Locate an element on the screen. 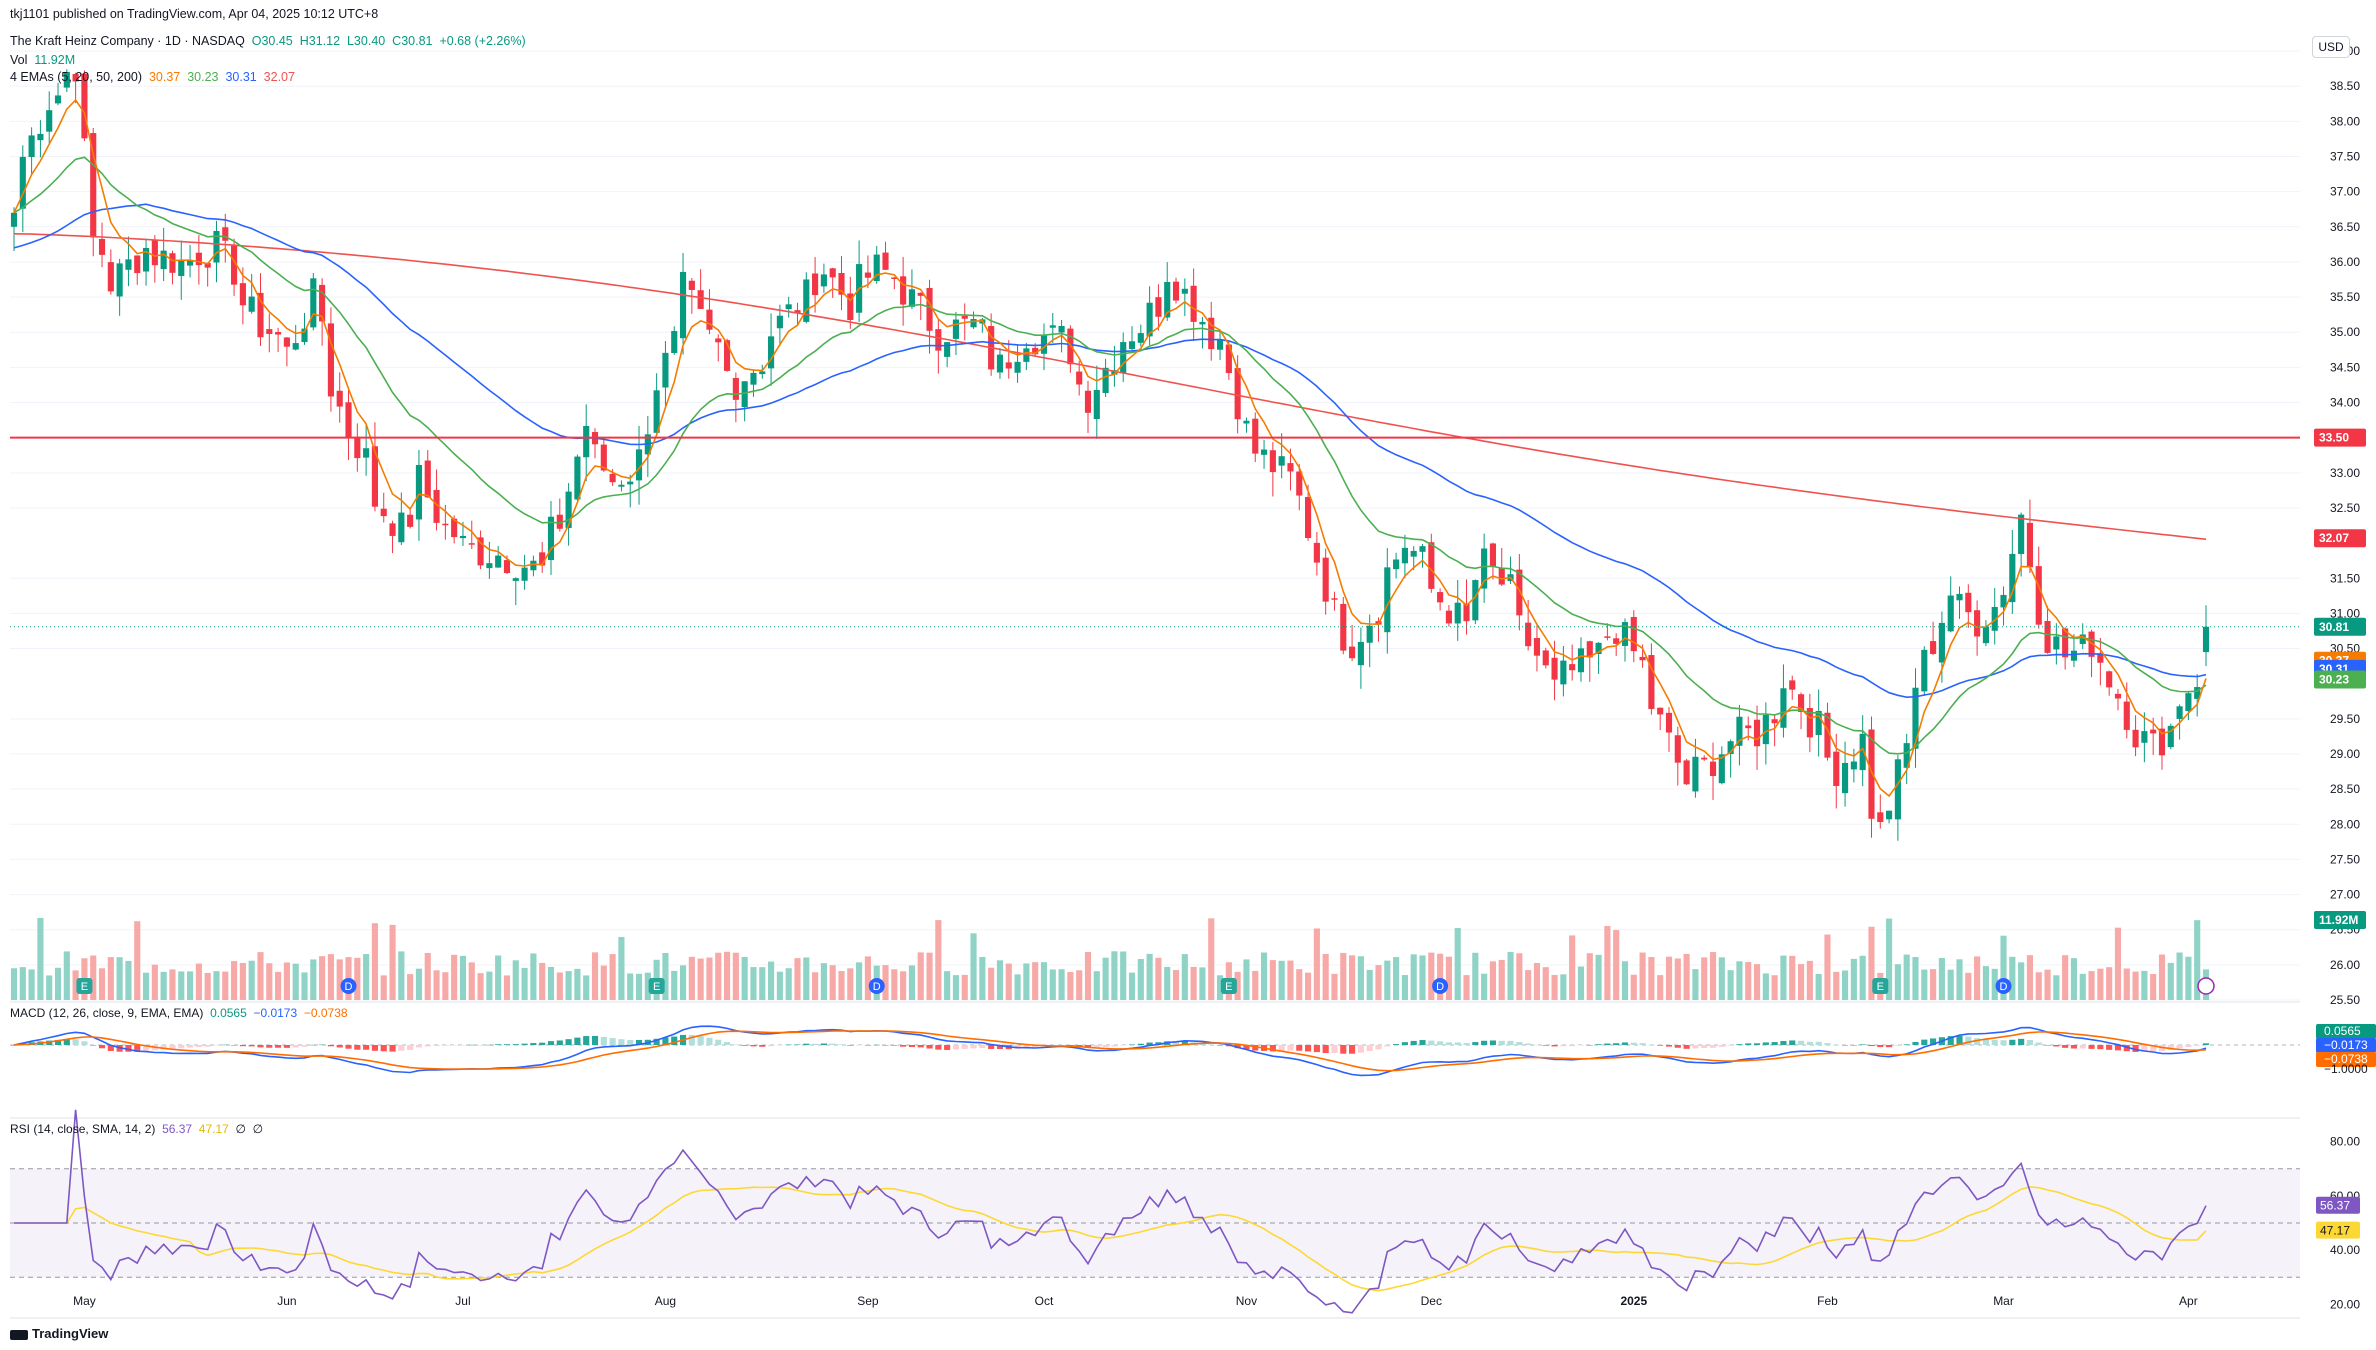 Image resolution: width=2376 pixels, height=1350 pixels. time-tick-label: Aug is located at coordinates (665, 1301).